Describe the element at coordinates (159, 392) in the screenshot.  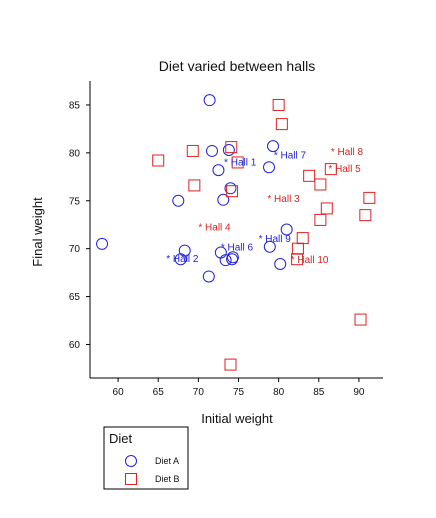
I see `x-tick-label: 65` at that location.